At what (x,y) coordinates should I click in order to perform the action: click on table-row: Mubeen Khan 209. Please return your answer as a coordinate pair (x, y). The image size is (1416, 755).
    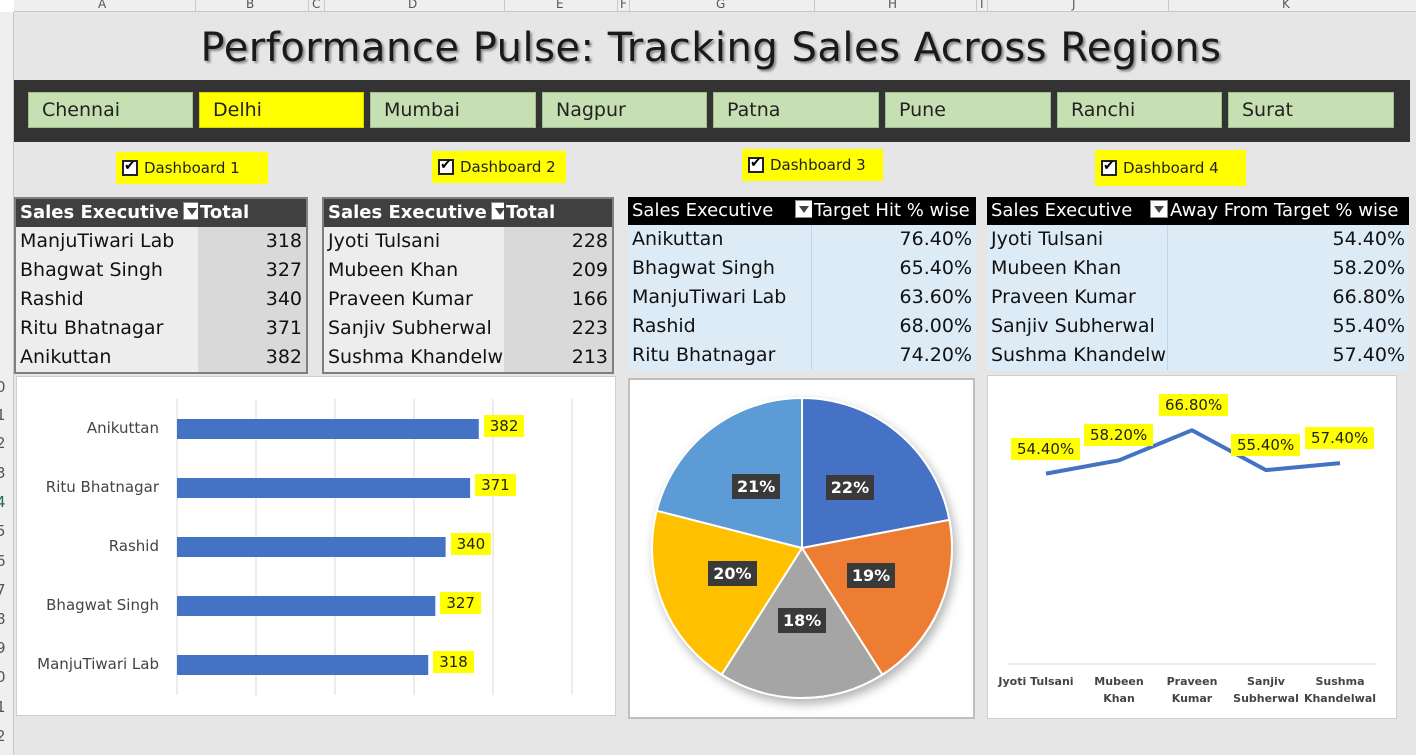
    Looking at the image, I should click on (468, 270).